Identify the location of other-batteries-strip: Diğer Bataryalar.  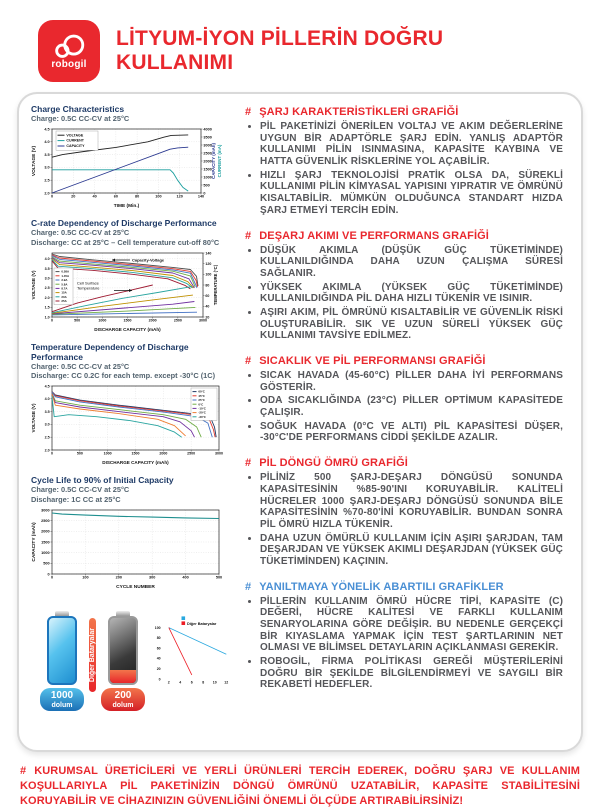
(92, 654).